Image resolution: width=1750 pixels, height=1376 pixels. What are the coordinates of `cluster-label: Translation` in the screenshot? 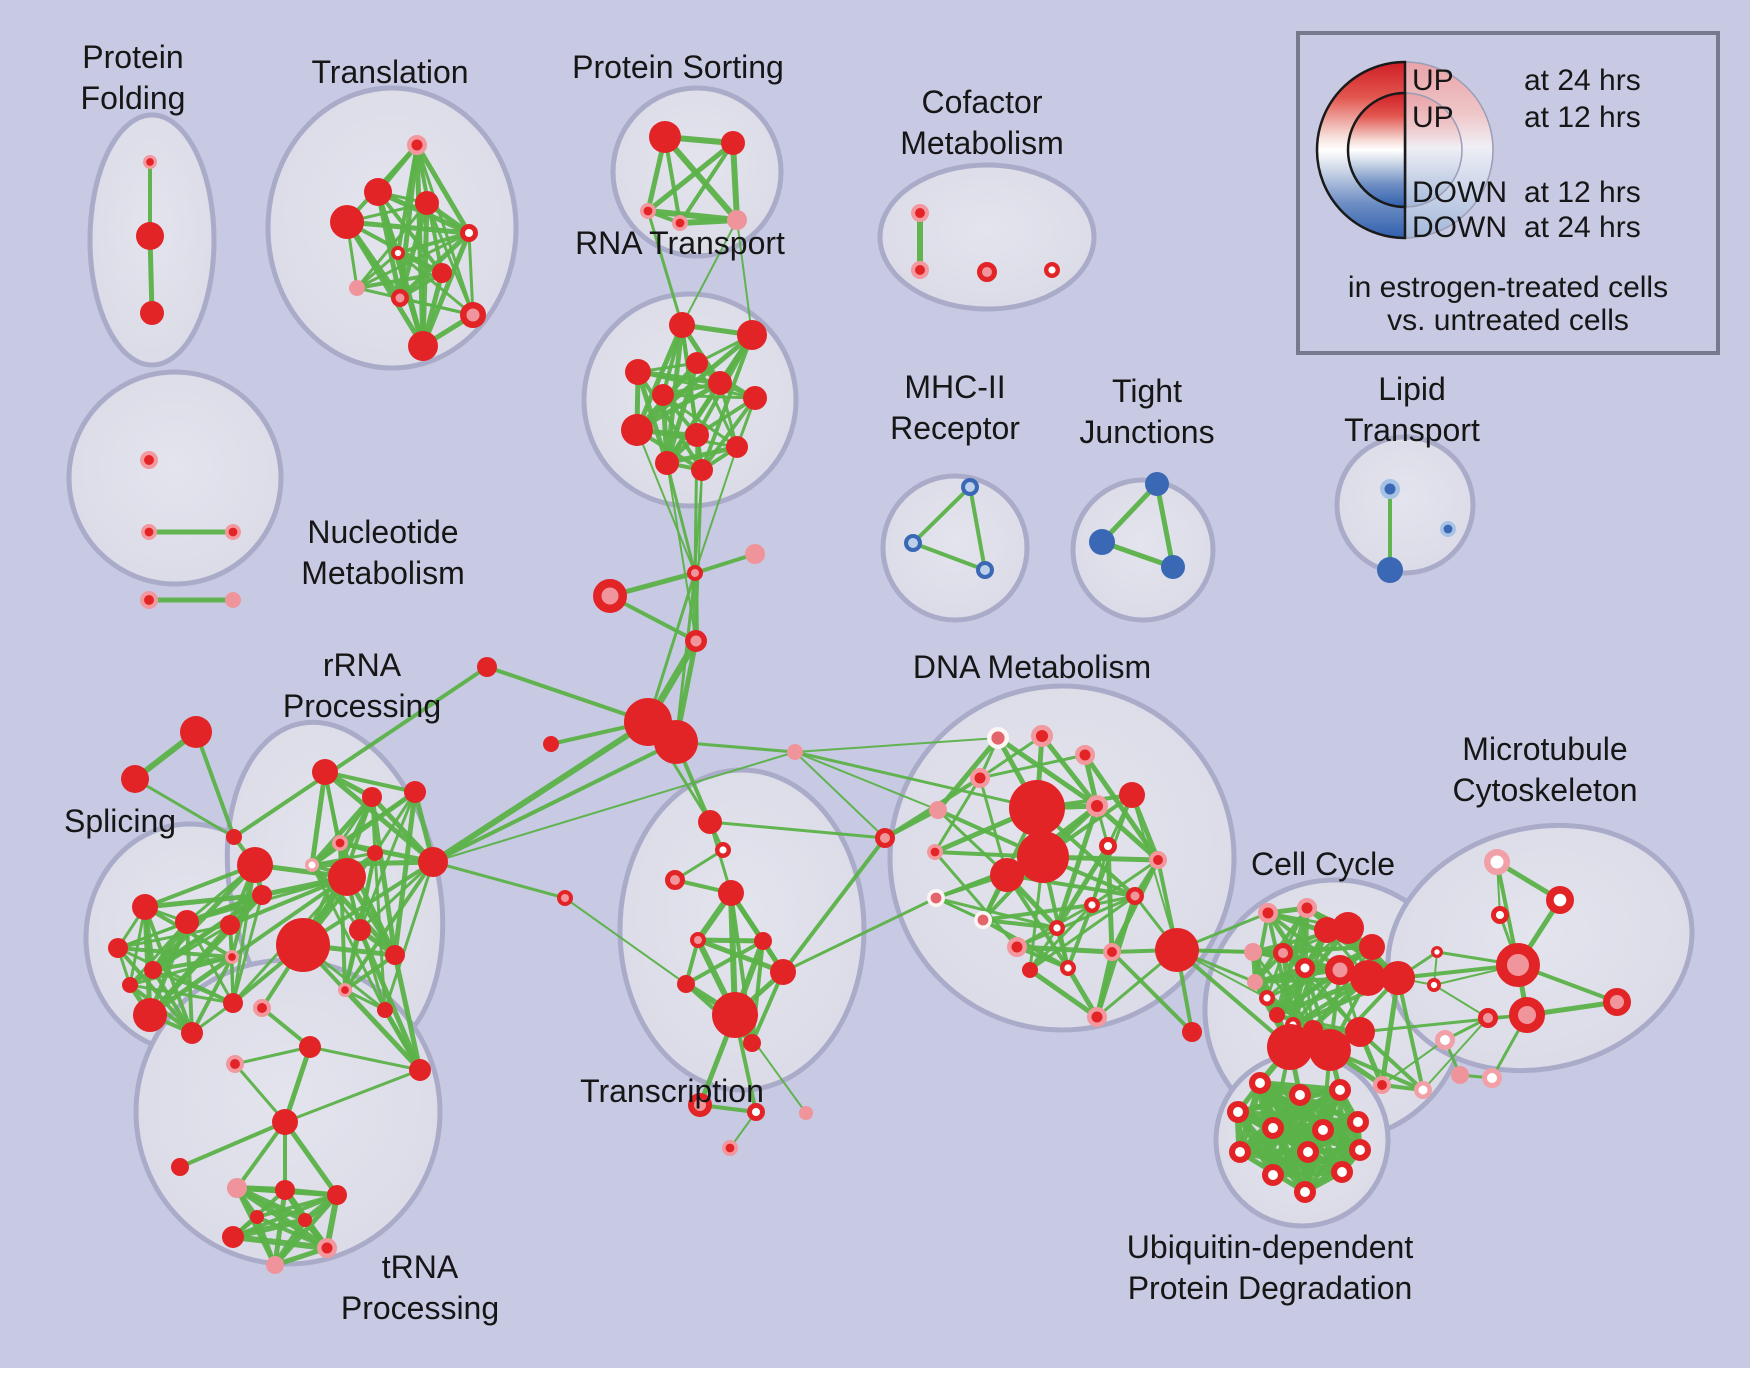 It's located at (389, 72).